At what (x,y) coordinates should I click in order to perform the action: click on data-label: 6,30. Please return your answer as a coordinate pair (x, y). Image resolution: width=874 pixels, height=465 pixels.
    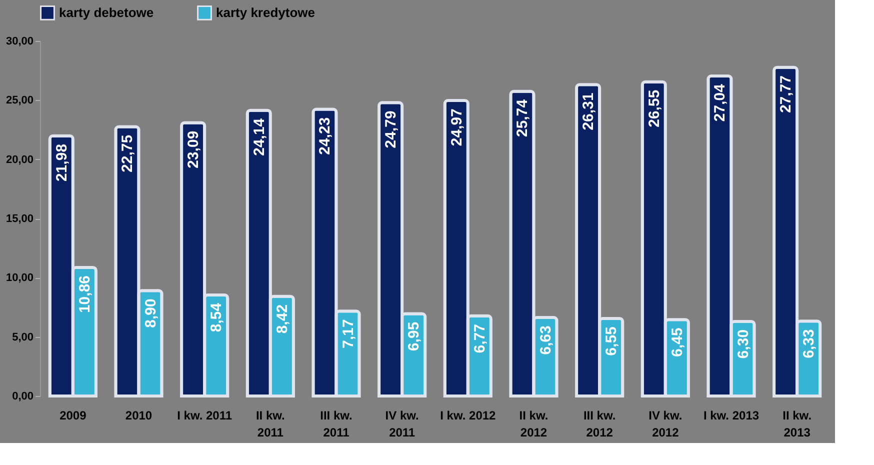
    Looking at the image, I should click on (743, 344).